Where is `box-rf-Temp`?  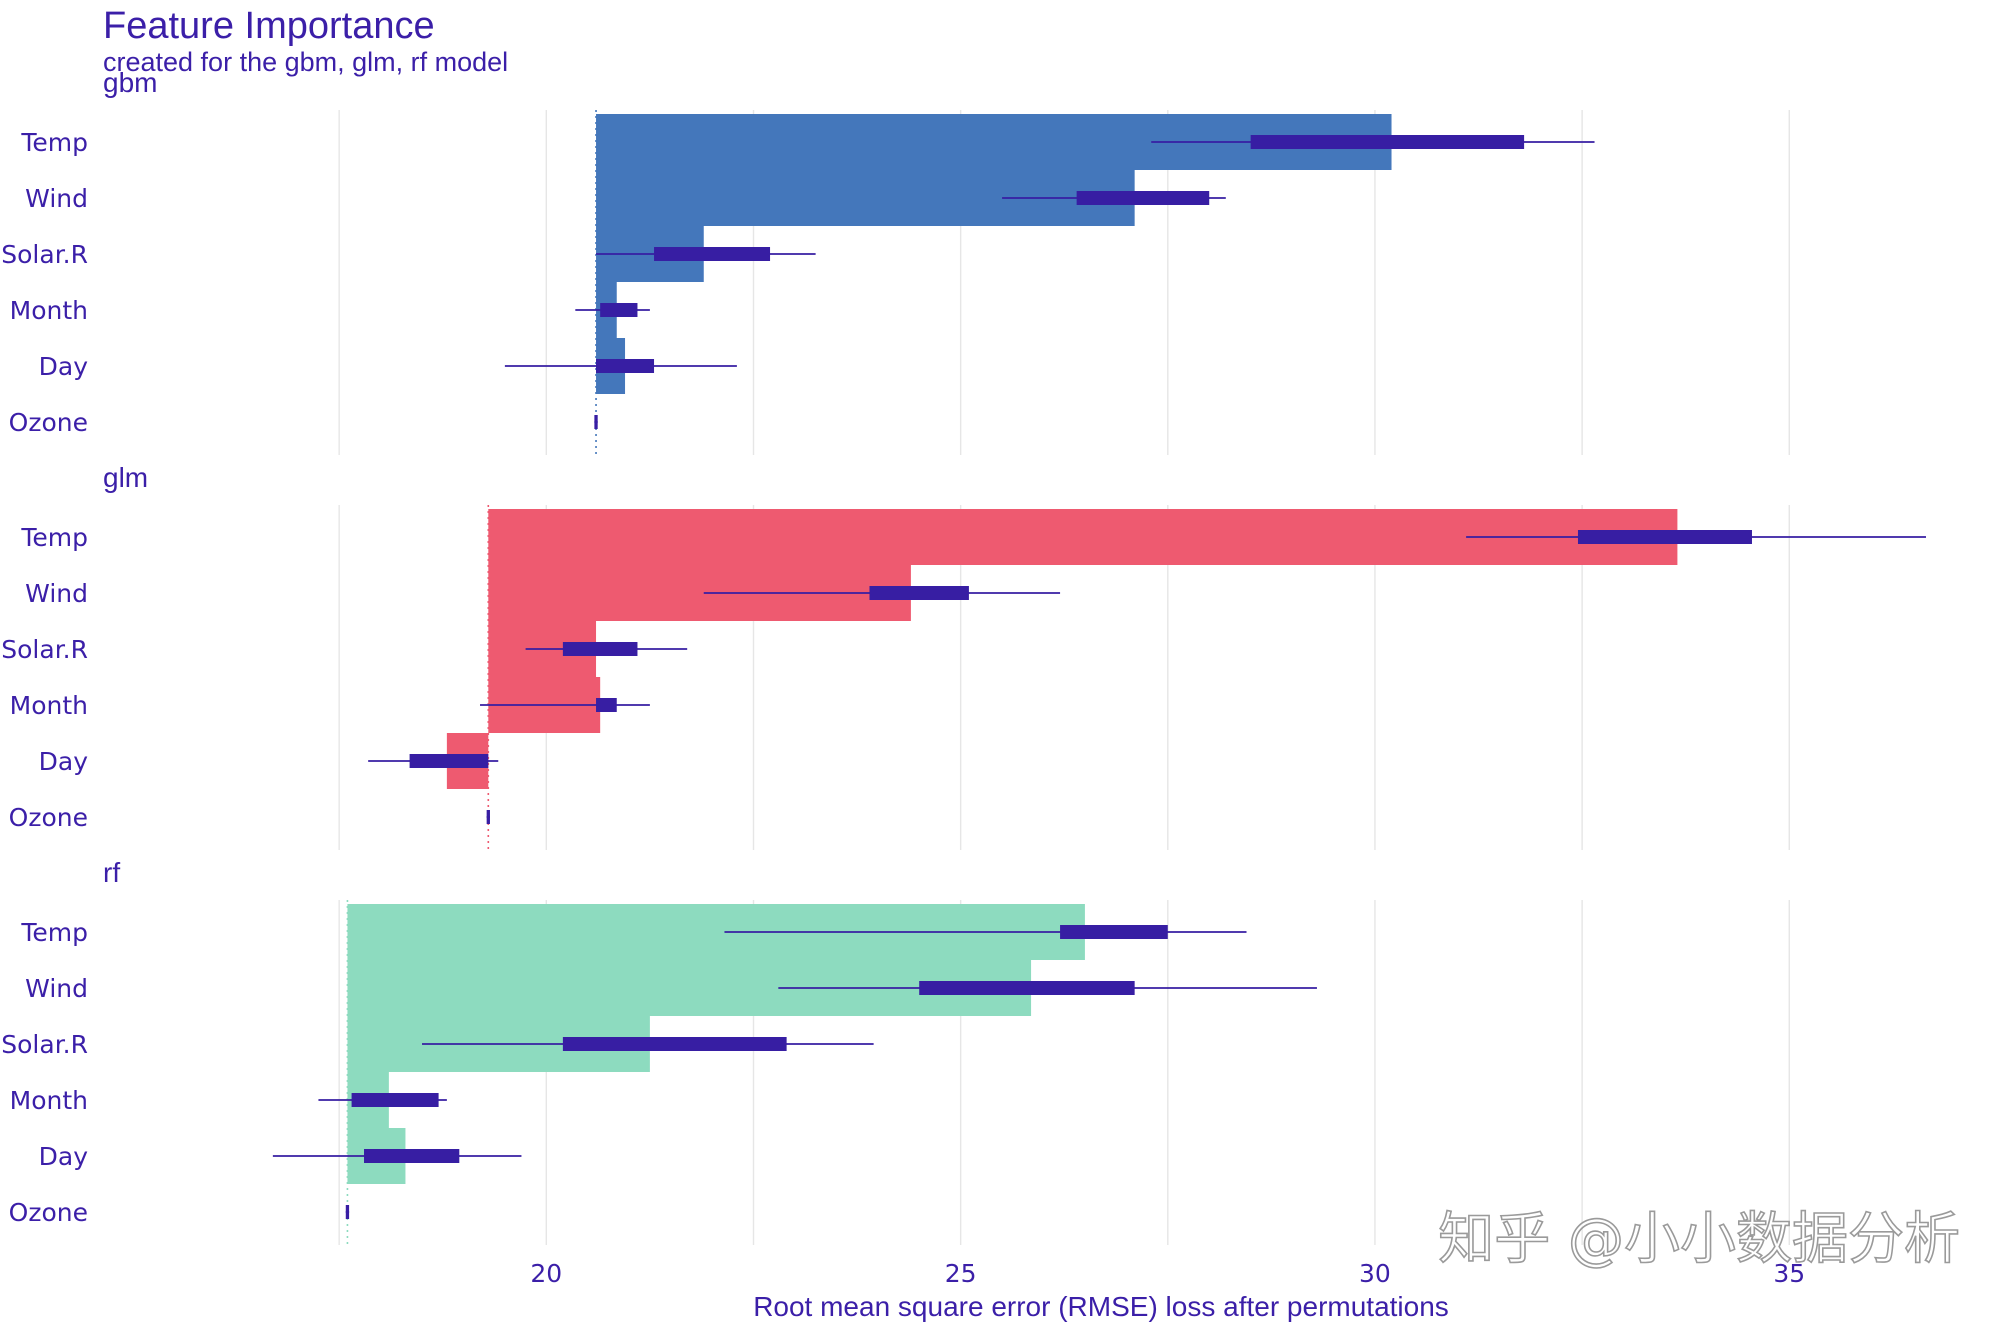 box-rf-Temp is located at coordinates (1114, 932).